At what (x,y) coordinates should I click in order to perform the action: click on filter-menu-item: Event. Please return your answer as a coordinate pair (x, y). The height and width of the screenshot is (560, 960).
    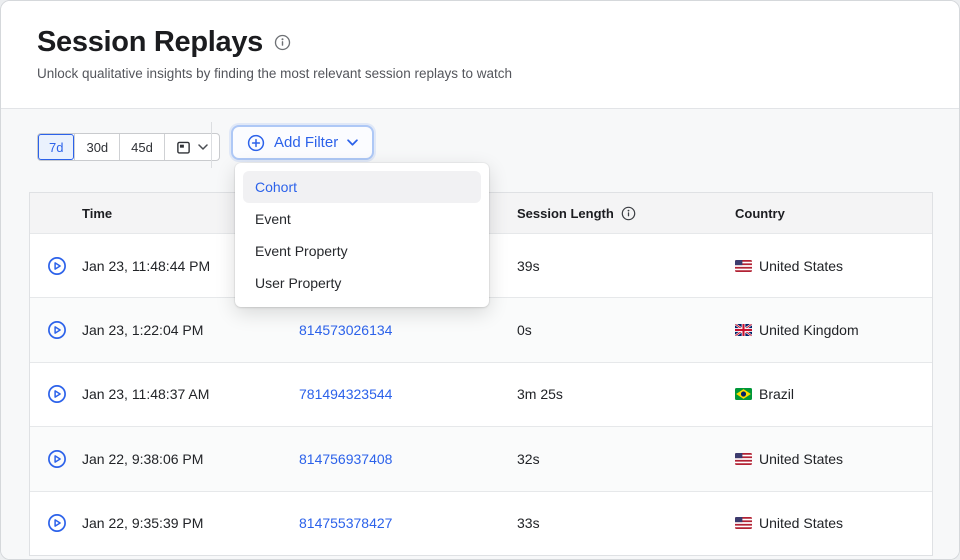
    Looking at the image, I should click on (273, 219).